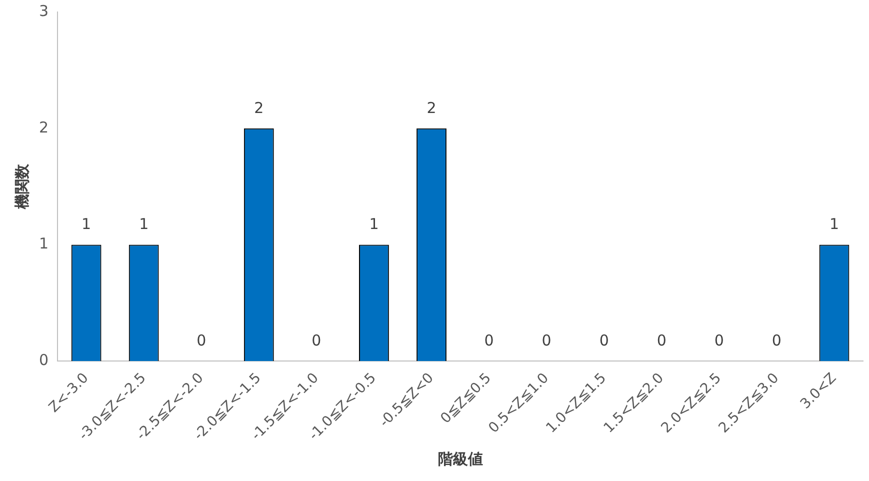 This screenshot has height=481, width=869. I want to click on x-axis-title: 階級値, so click(460, 459).